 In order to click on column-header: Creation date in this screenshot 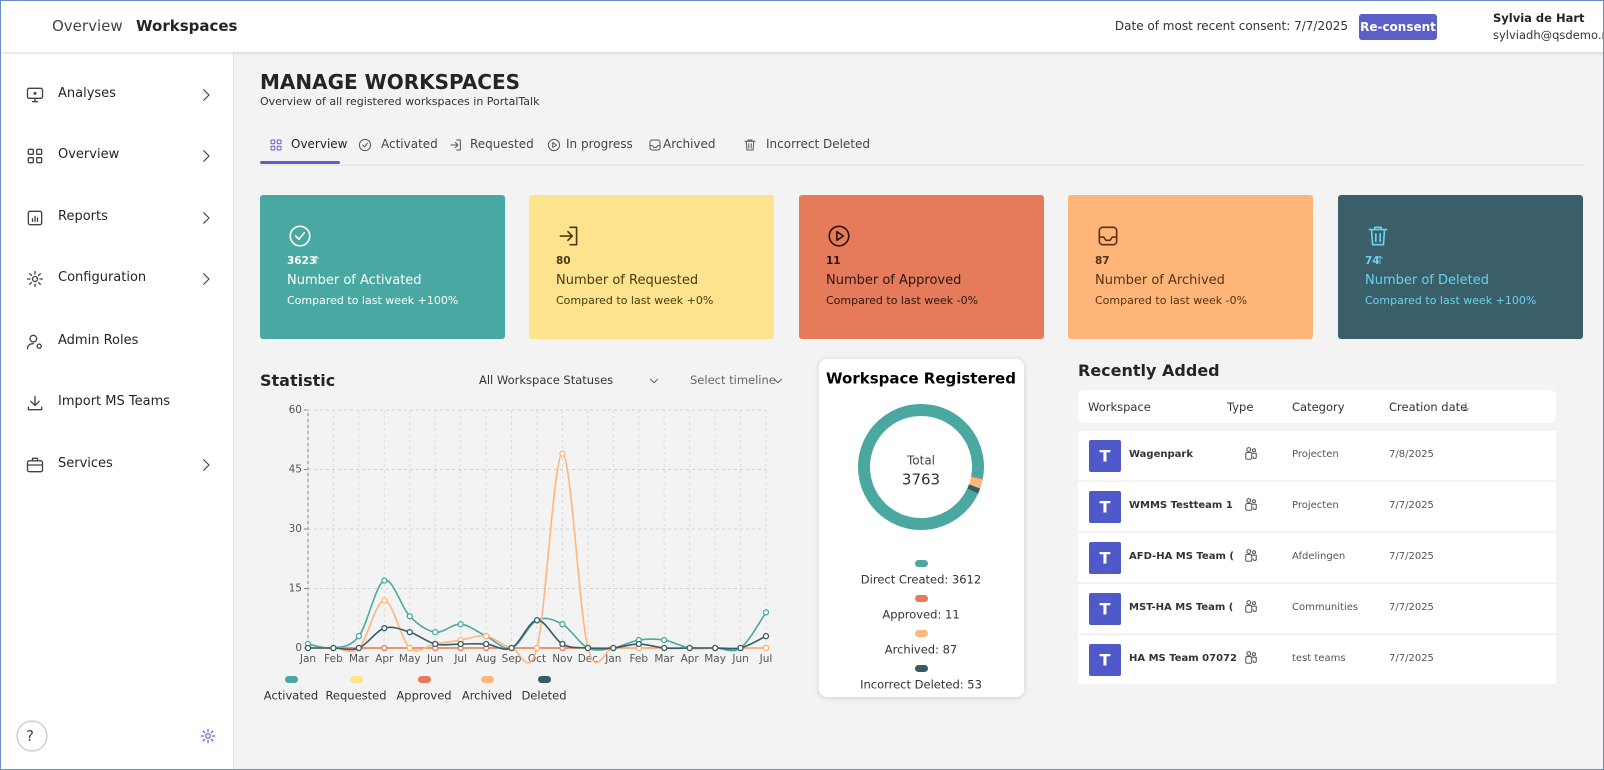, I will do `click(1428, 407)`.